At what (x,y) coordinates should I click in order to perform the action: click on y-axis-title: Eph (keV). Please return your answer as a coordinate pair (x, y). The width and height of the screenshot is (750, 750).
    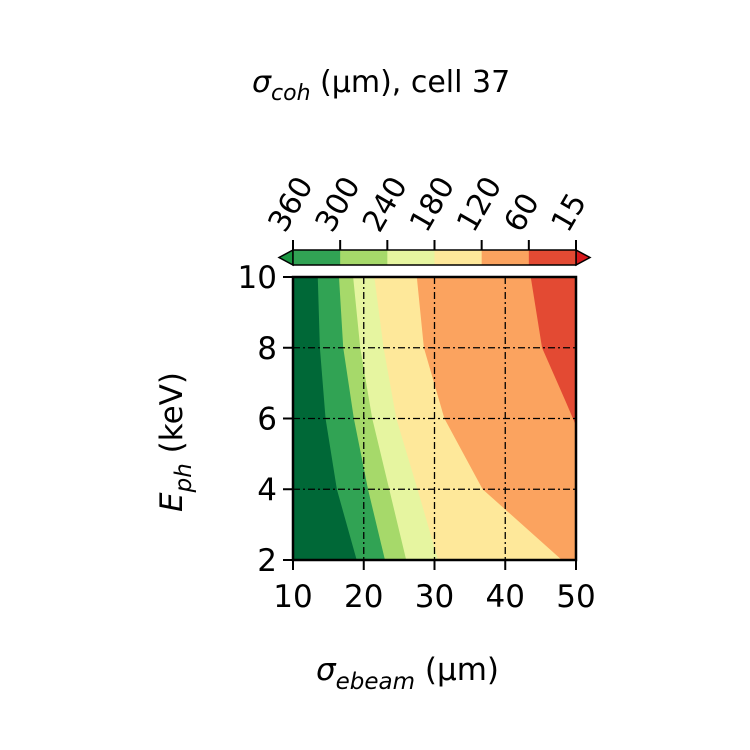
    Looking at the image, I should click on (175, 442).